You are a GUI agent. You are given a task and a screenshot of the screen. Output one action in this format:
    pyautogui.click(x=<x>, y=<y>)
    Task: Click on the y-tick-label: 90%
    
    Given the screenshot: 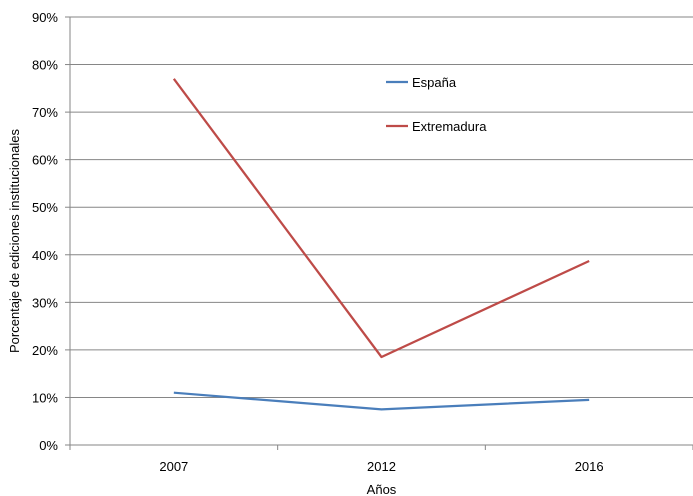 What is the action you would take?
    pyautogui.click(x=45, y=17)
    